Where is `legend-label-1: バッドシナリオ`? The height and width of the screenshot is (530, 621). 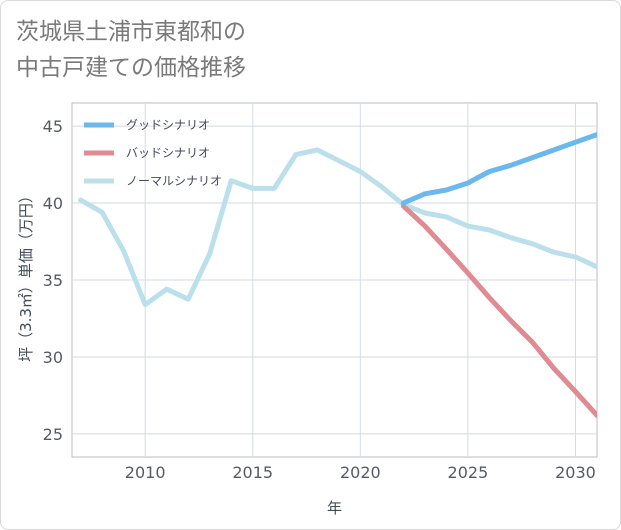 legend-label-1: バッドシナリオ is located at coordinates (168, 153).